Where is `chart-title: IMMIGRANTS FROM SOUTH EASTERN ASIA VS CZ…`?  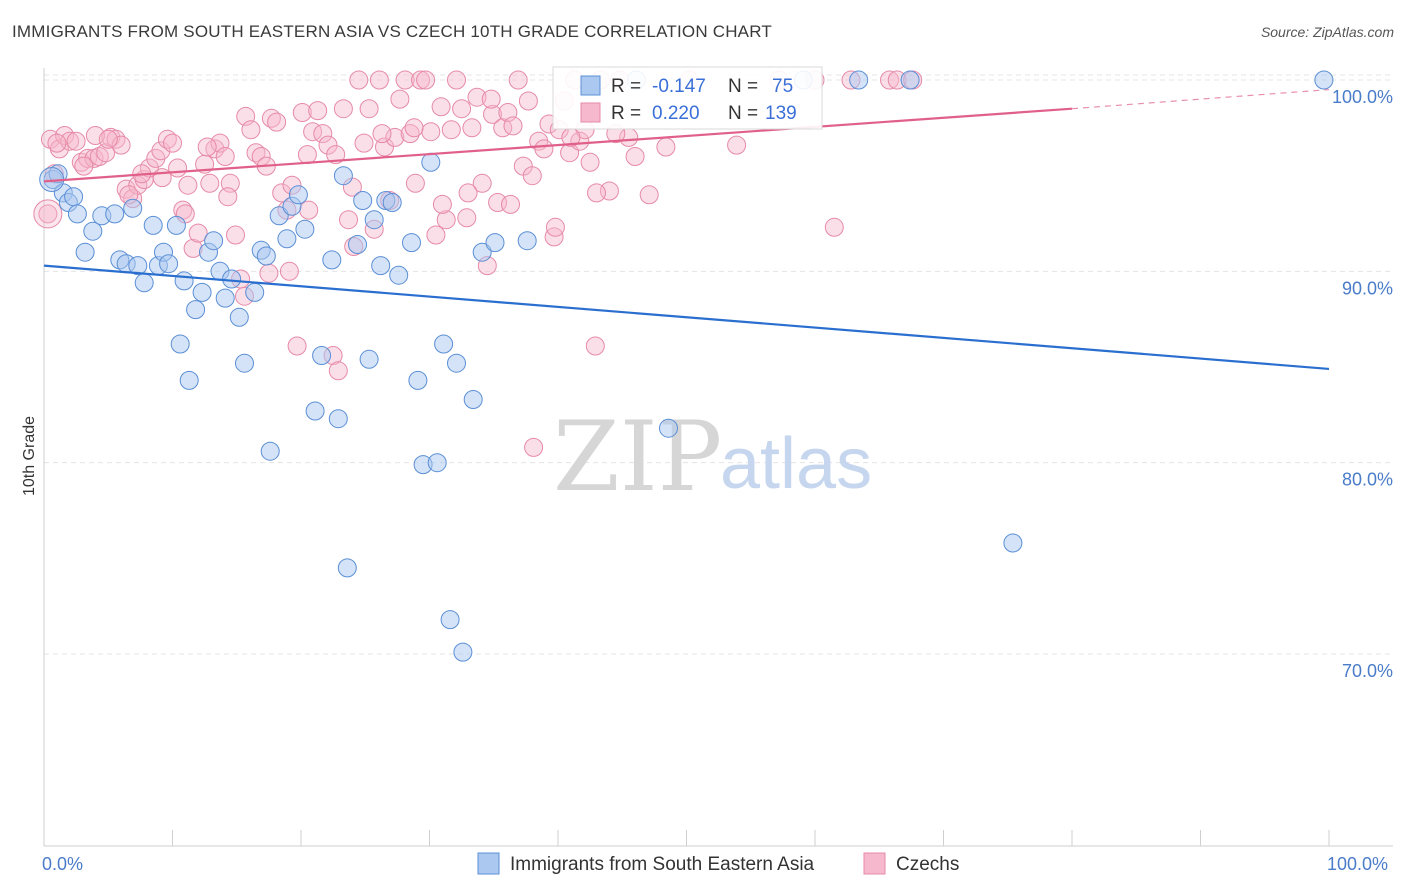 chart-title: IMMIGRANTS FROM SOUTH EASTERN ASIA VS CZ… is located at coordinates (392, 31).